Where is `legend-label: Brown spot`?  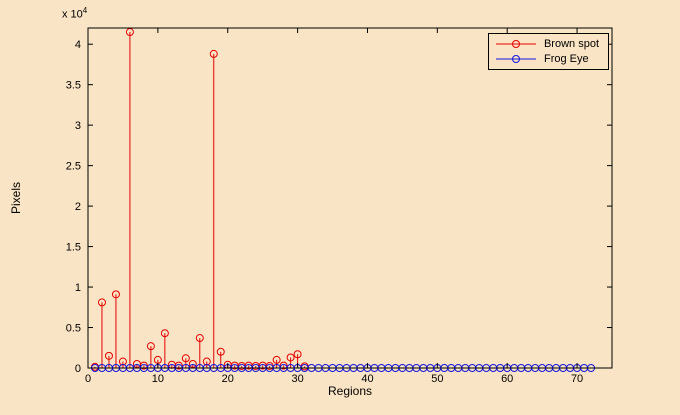
legend-label: Brown spot is located at coordinates (571, 44).